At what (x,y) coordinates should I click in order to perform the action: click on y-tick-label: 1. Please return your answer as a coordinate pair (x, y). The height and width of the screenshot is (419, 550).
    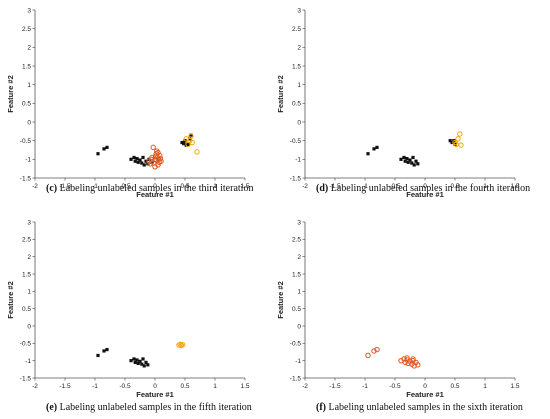
    Looking at the image, I should click on (299, 85).